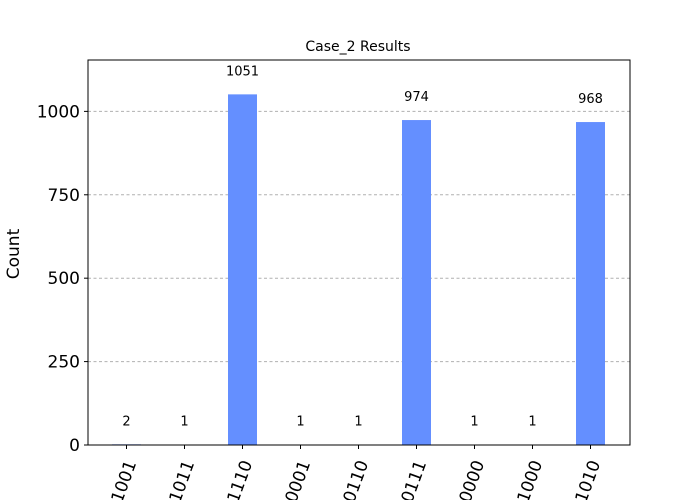 The height and width of the screenshot is (504, 700). What do you see at coordinates (64, 196) in the screenshot?
I see `y-tick-label: 750` at bounding box center [64, 196].